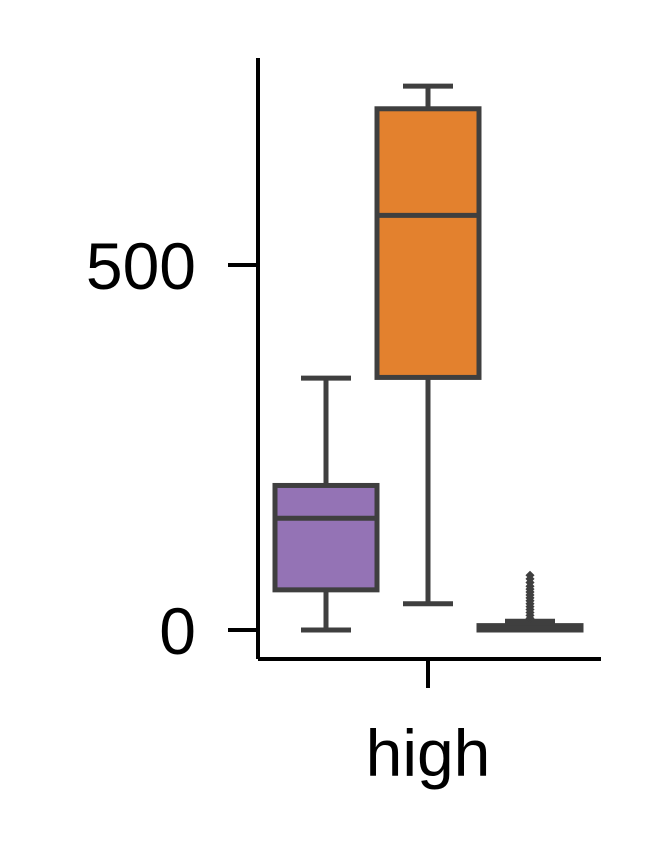  What do you see at coordinates (428, 753) in the screenshot?
I see `x-tick-label: high` at bounding box center [428, 753].